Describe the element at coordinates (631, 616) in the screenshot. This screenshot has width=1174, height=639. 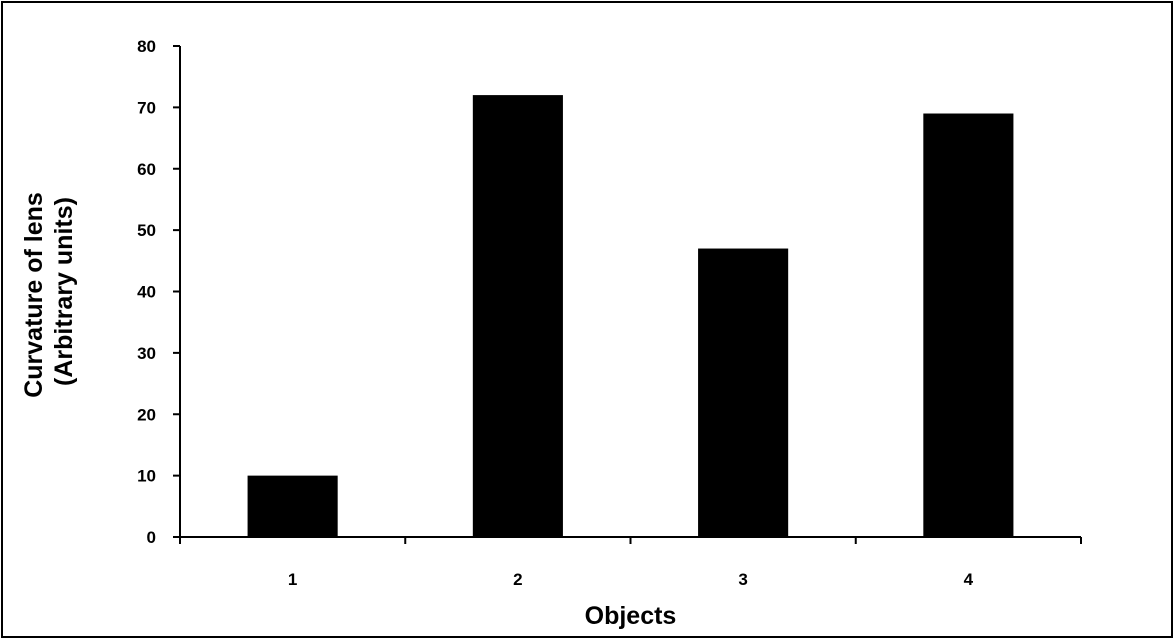
I see `x-axis-title: Objects` at that location.